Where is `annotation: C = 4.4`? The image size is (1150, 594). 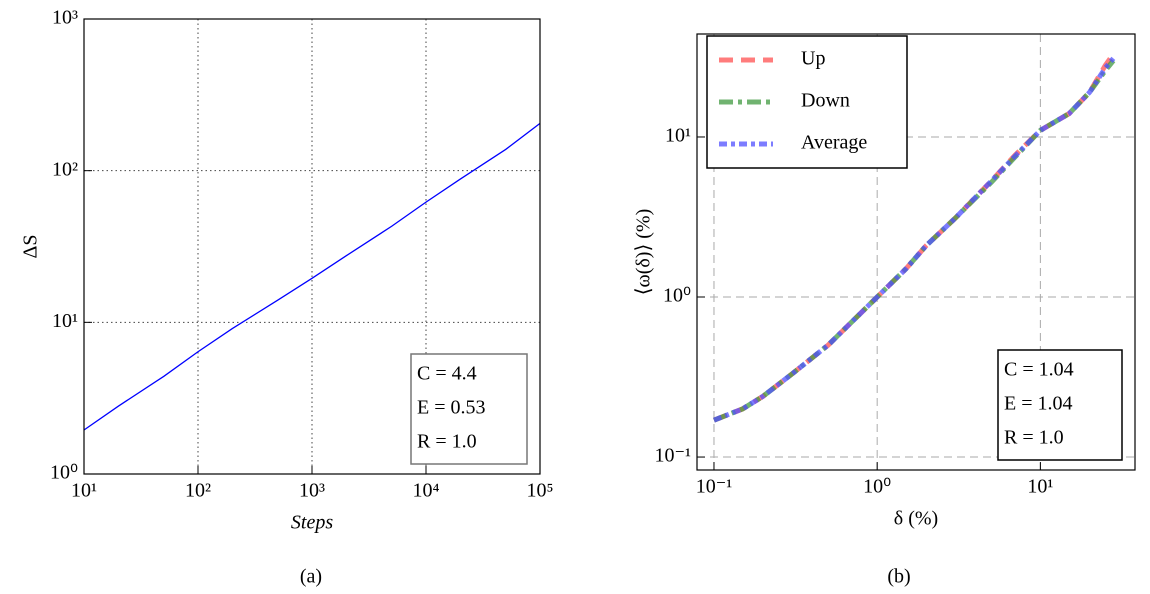 annotation: C = 4.4 is located at coordinates (447, 374).